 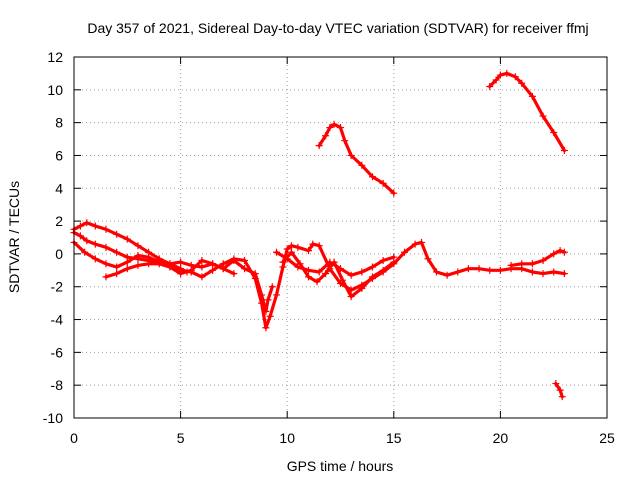 I want to click on x-tick-labels: 0 5 10 15 20 25, so click(x=342, y=438).